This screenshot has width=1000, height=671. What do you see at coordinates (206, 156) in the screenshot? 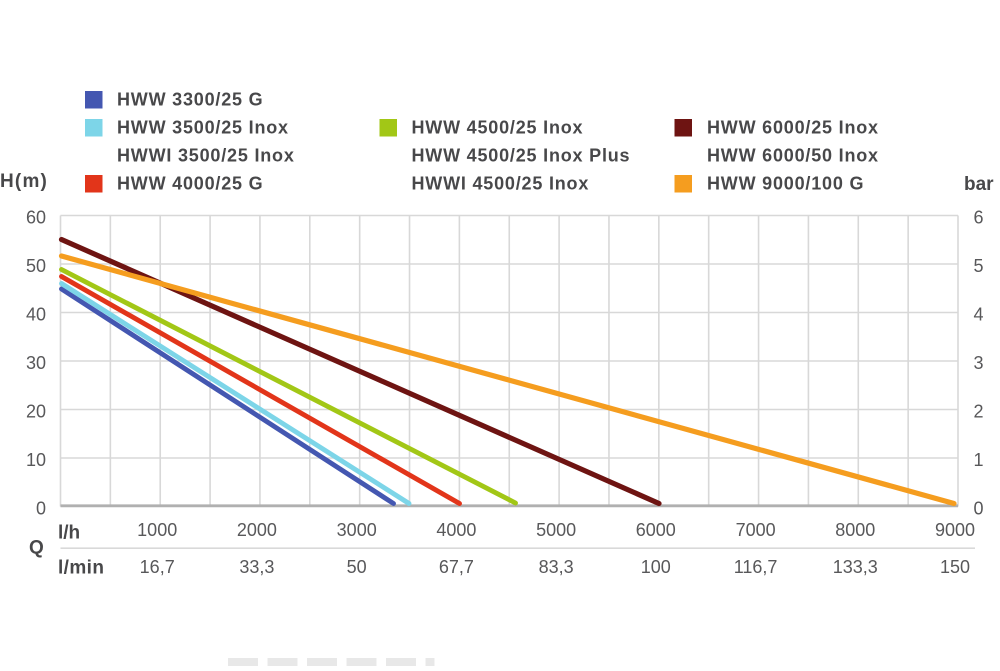
I see `svg-text: HWWI 3500/25 Inox` at bounding box center [206, 156].